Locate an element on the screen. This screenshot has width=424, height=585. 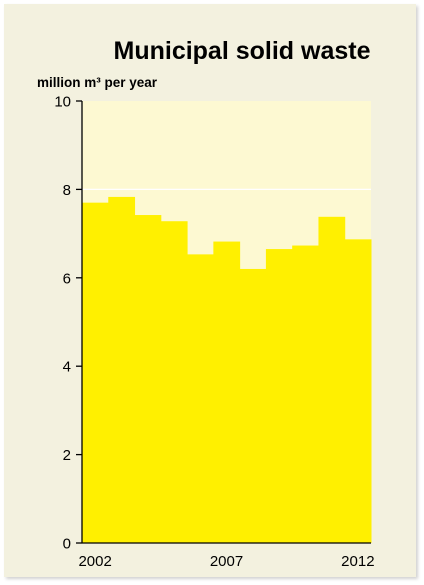
y-tick-label-4: 4 is located at coordinates (67, 367).